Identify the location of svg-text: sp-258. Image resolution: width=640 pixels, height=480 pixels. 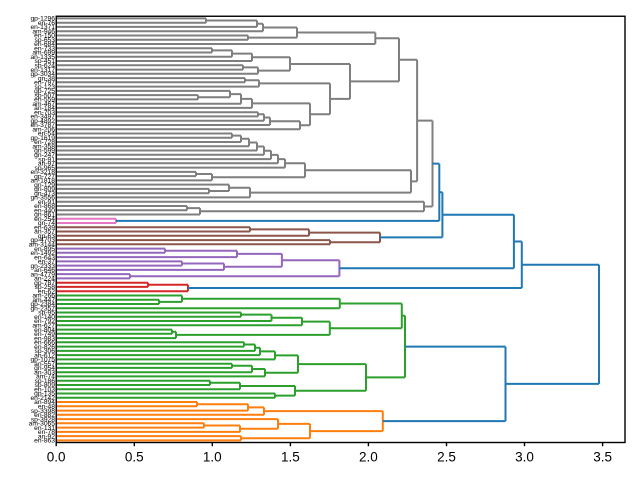
(45, 287).